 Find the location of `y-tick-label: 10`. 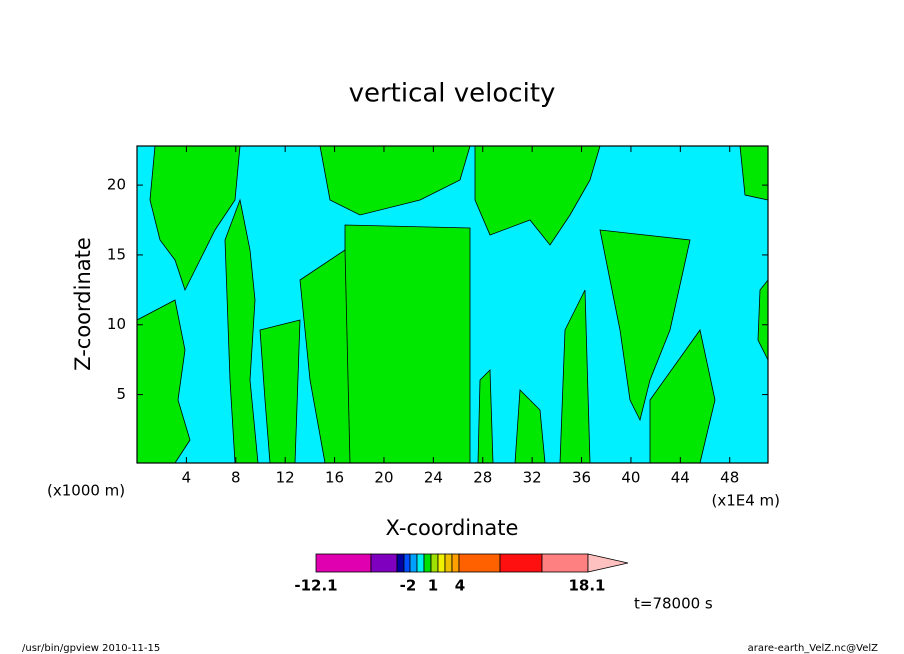

y-tick-label: 10 is located at coordinates (116, 324).